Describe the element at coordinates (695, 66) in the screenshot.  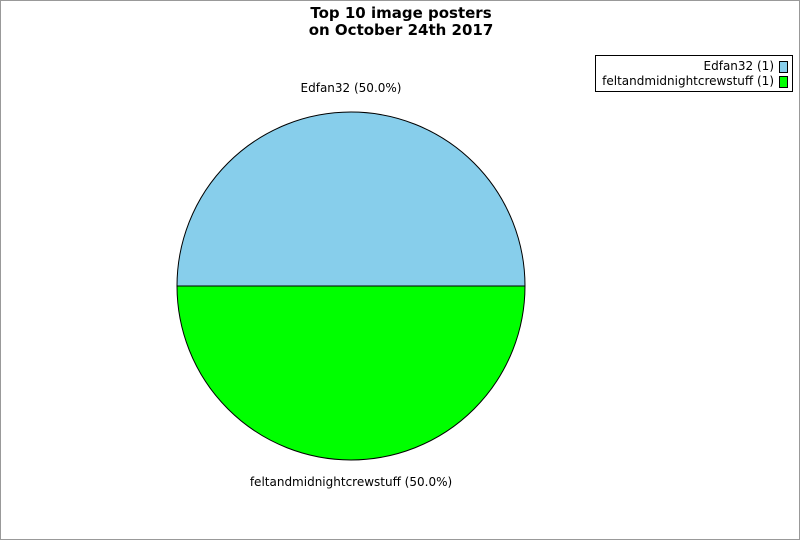
I see `legend-item-0: Edfan32 (1)` at that location.